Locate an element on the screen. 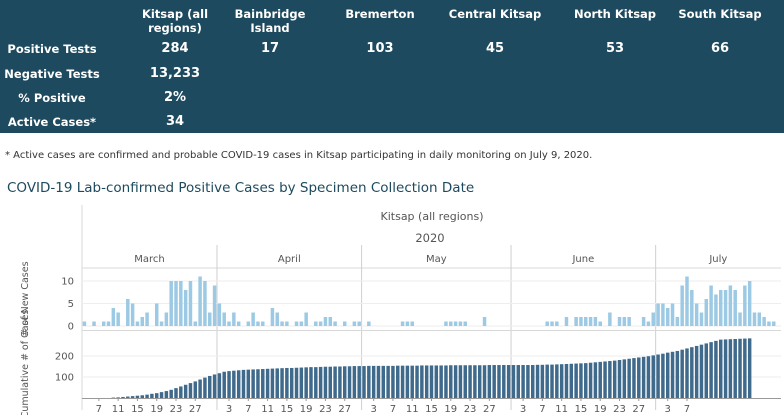  cell-value: 284 is located at coordinates (175, 48).